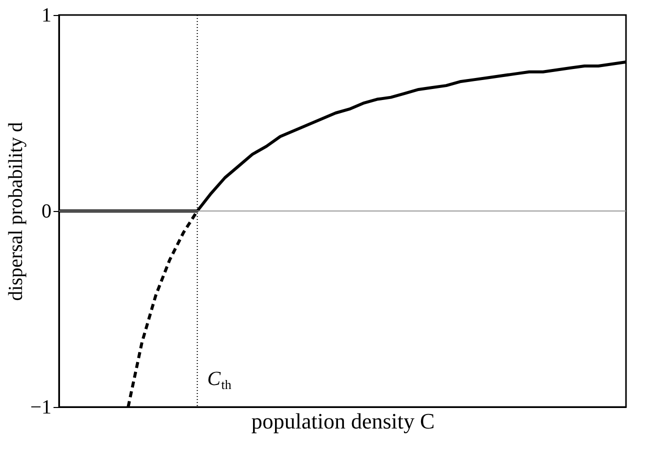 This screenshot has width=656, height=459. What do you see at coordinates (343, 421) in the screenshot?
I see `x-axis-title: population density C` at bounding box center [343, 421].